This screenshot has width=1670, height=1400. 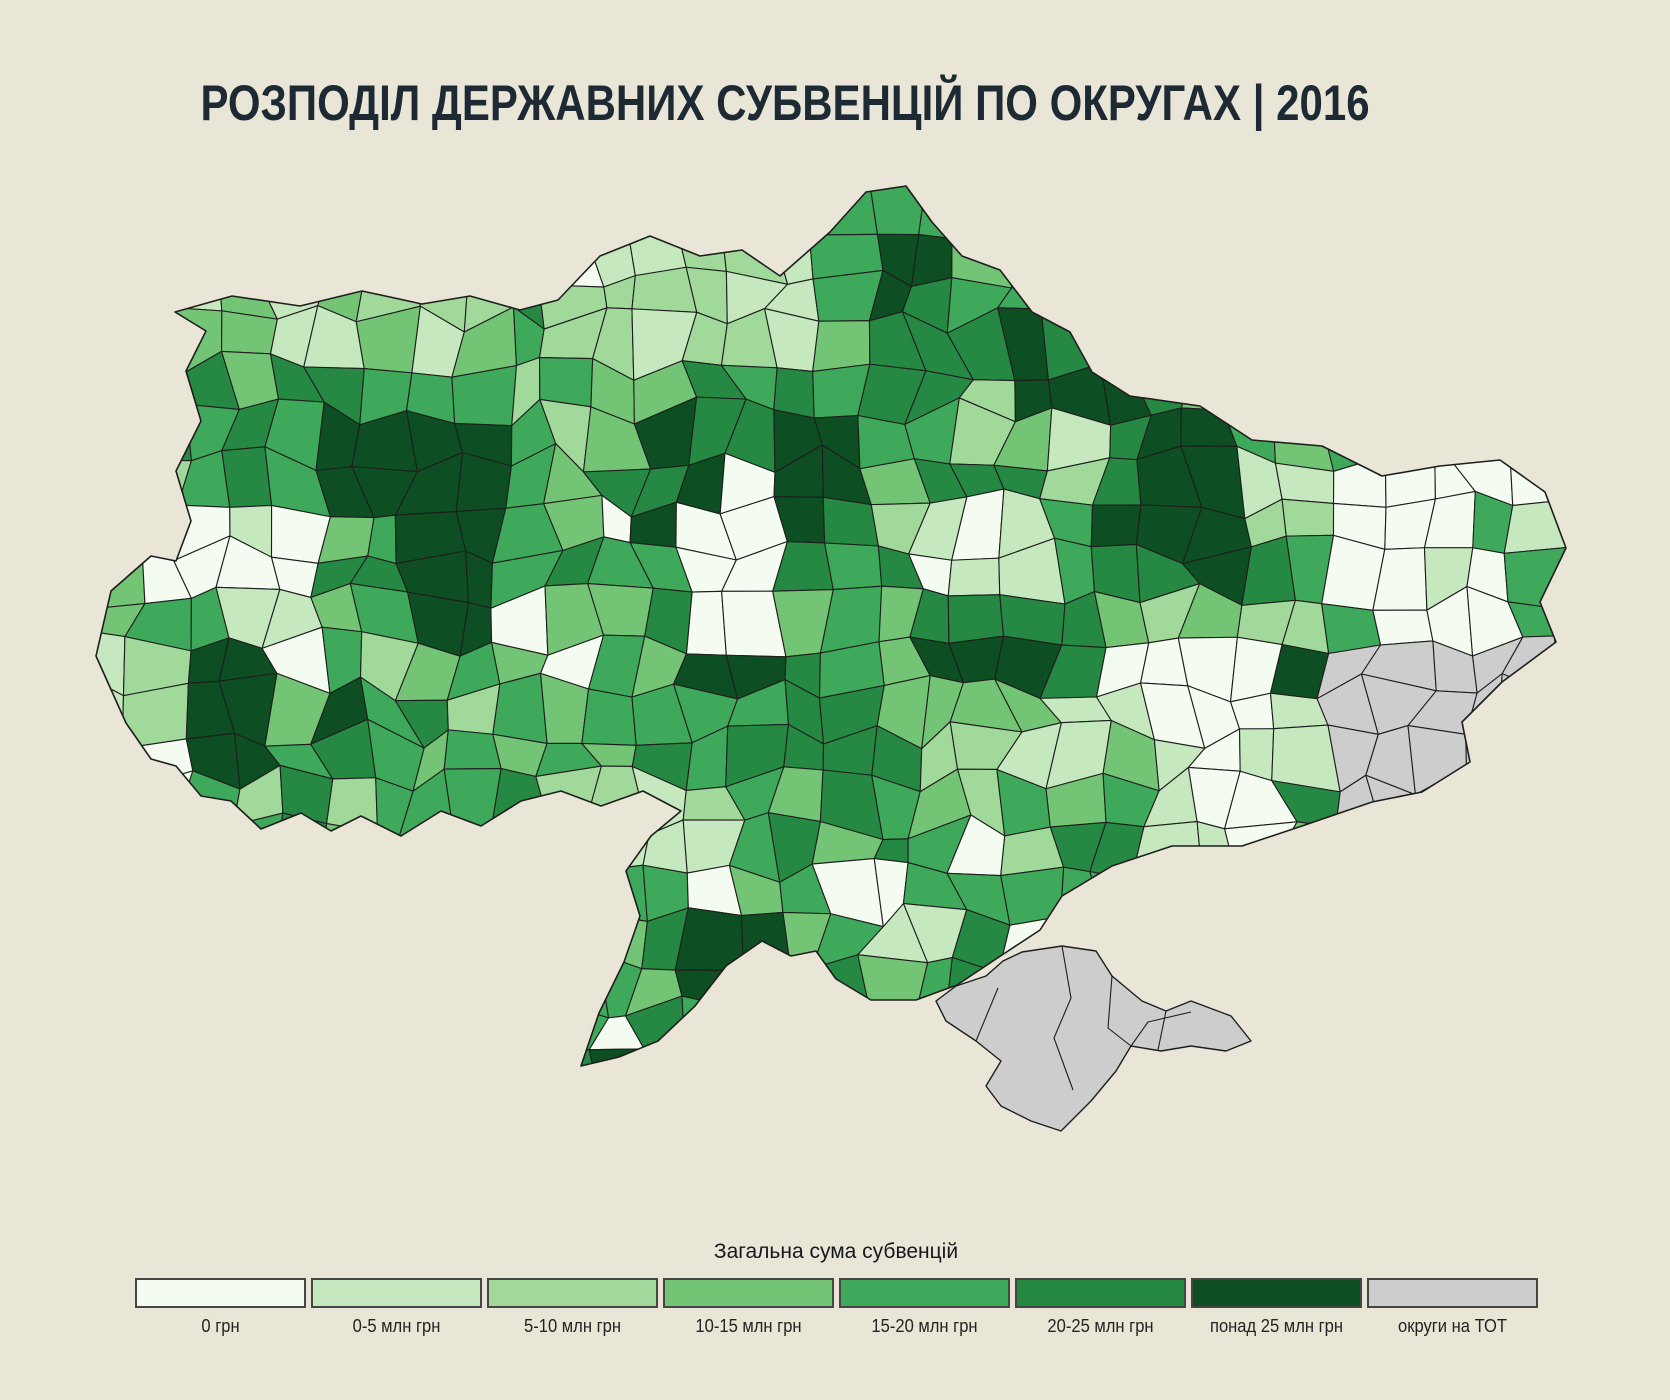 I want to click on legend-label: 5-10 млн грн, so click(x=572, y=1326).